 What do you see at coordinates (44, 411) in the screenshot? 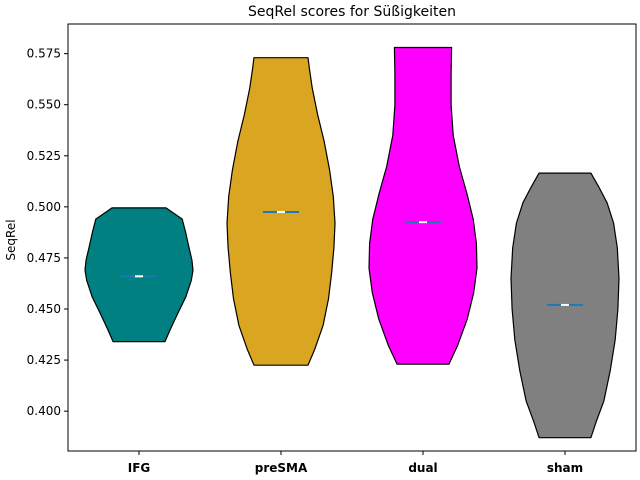
I see `y-tick-label: 0.400` at bounding box center [44, 411].